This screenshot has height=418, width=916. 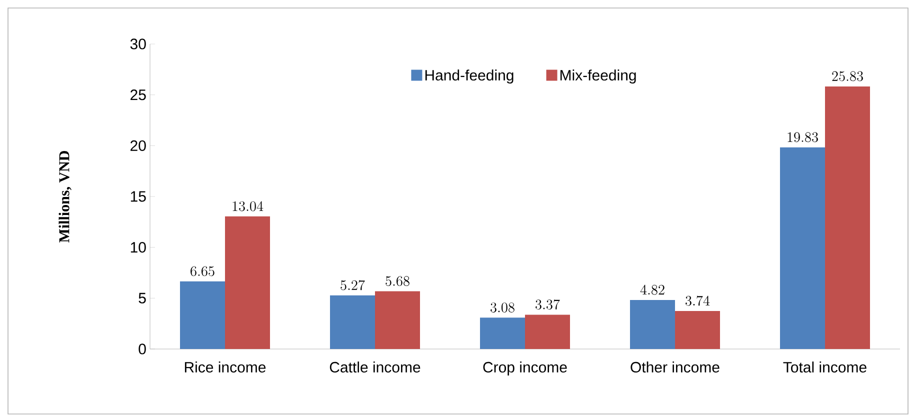 What do you see at coordinates (138, 145) in the screenshot?
I see `y-tick-label: 20` at bounding box center [138, 145].